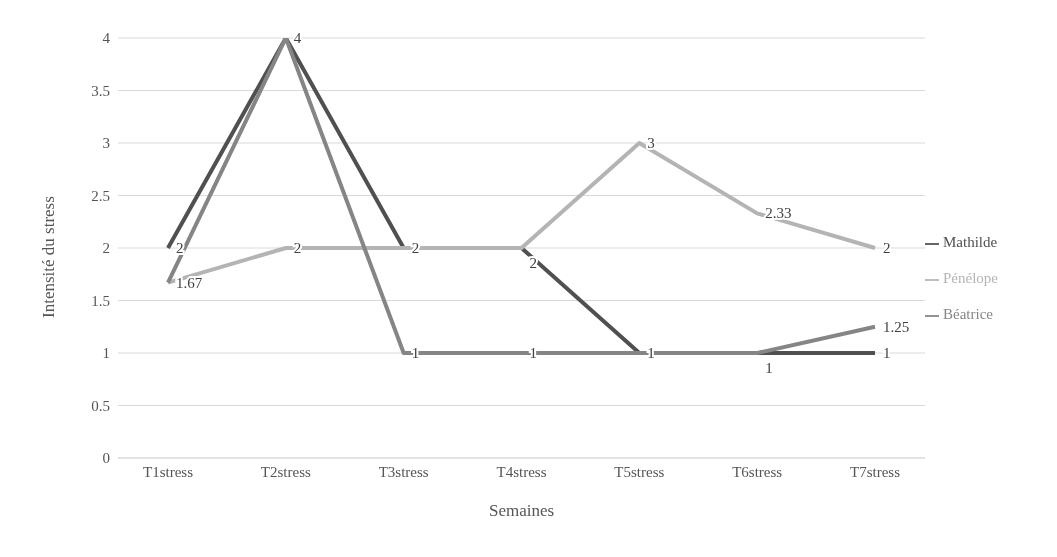  Describe the element at coordinates (106, 248) in the screenshot. I see `y-tick-label: 2` at that location.